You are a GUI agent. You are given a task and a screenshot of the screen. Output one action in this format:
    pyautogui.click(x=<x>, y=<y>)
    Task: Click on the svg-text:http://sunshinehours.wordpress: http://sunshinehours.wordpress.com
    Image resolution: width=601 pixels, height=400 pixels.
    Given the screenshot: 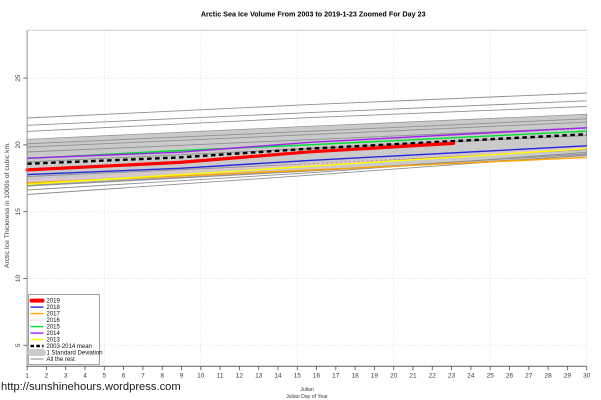 What is the action you would take?
    pyautogui.click(x=91, y=387)
    